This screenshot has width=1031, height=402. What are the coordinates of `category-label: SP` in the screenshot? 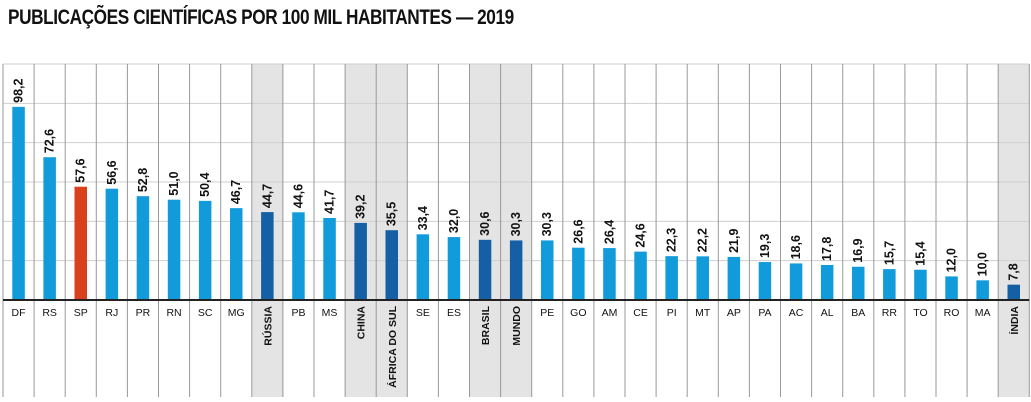 It's located at (81, 313).